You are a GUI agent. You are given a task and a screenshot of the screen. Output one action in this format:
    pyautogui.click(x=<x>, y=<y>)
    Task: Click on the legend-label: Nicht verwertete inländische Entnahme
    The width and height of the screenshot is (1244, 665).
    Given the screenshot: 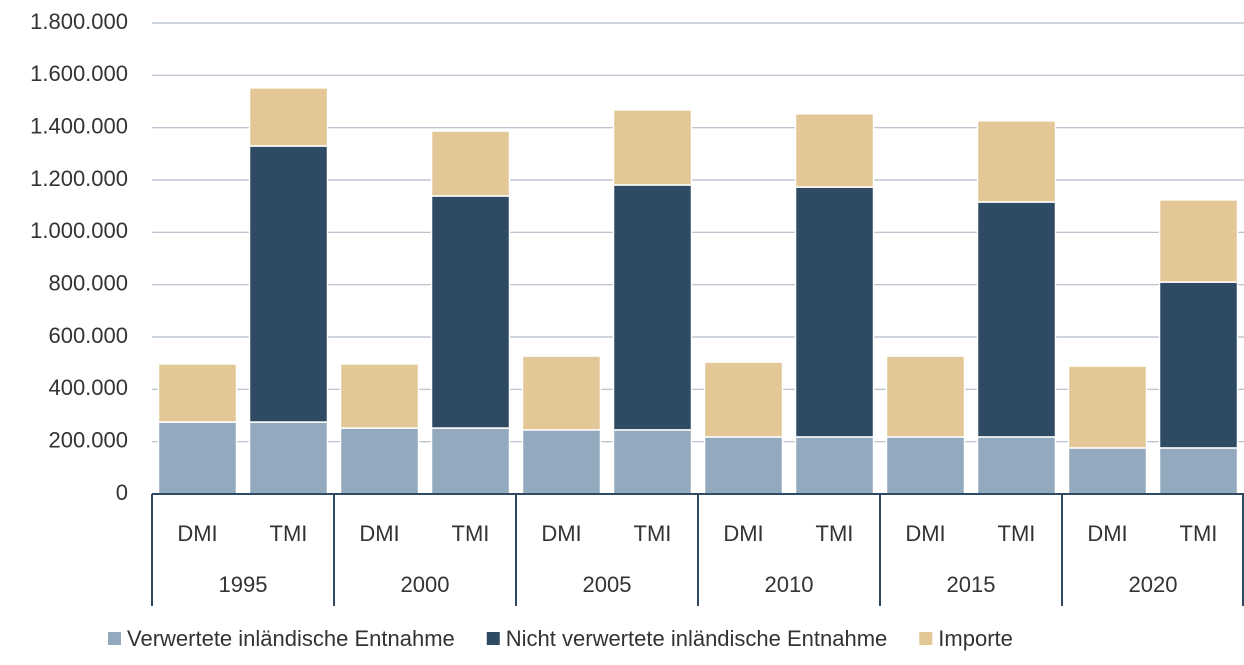 What is the action you would take?
    pyautogui.click(x=697, y=638)
    